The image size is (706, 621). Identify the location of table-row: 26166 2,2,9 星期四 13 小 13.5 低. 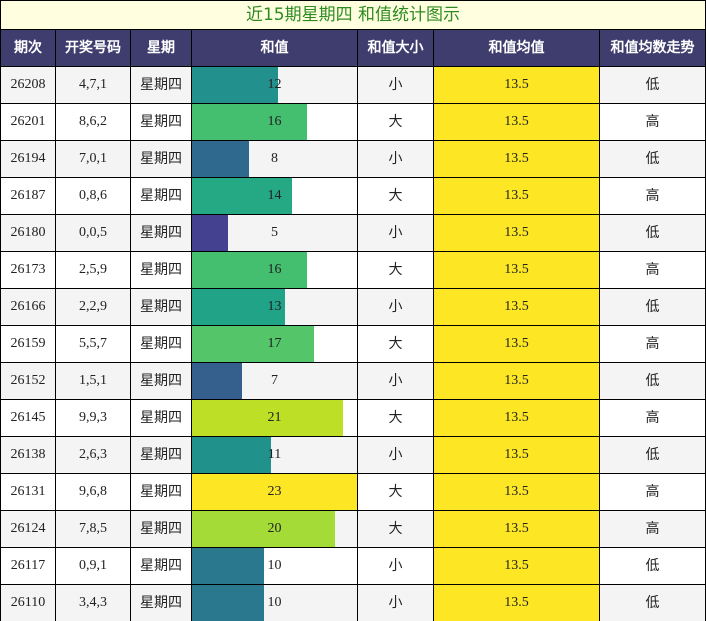
(353, 306).